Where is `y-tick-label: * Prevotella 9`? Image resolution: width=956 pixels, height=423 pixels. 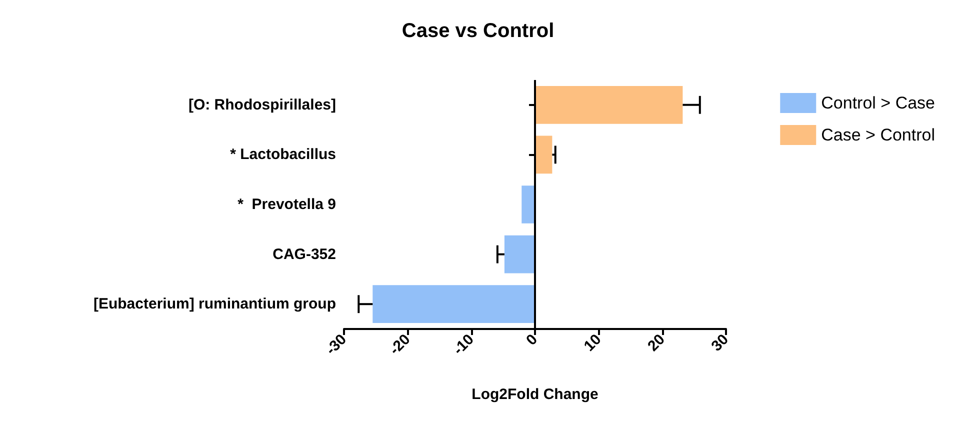
y-tick-label: * Prevotella 9 is located at coordinates (287, 204).